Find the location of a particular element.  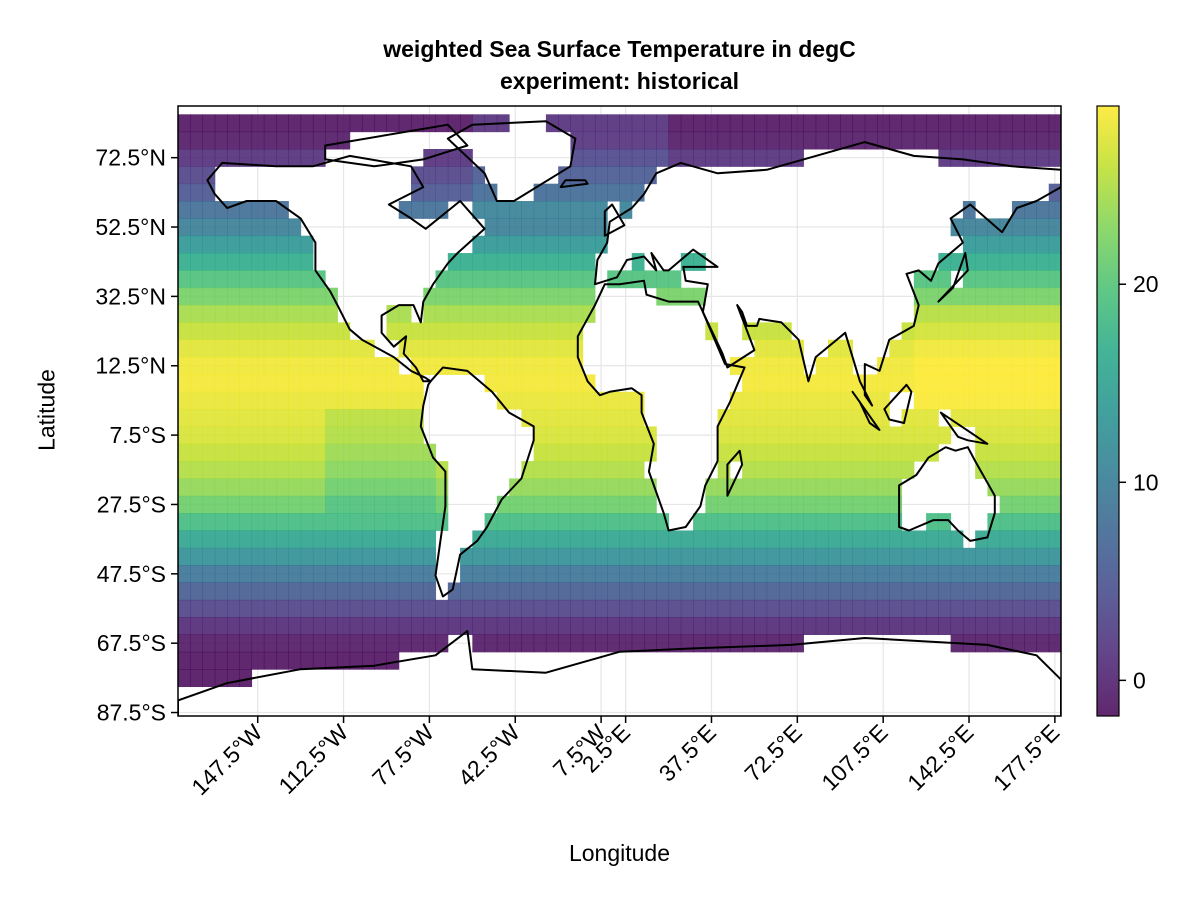

coastline is located at coordinates (346, 268).